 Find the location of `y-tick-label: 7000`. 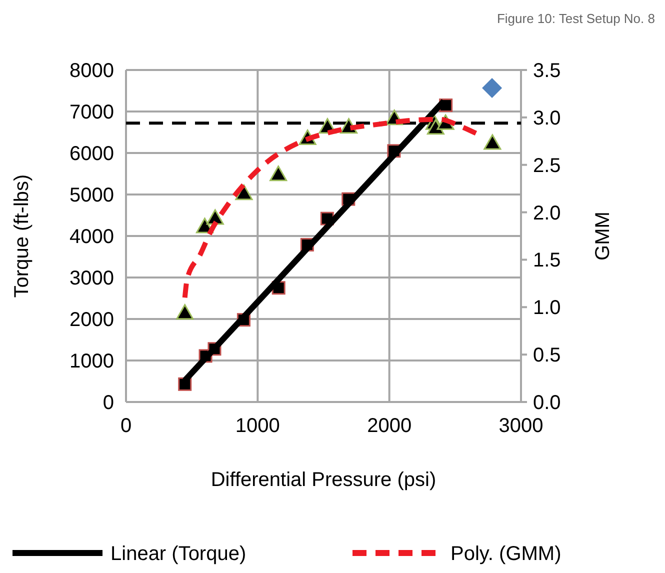

y-tick-label: 7000 is located at coordinates (92, 113).